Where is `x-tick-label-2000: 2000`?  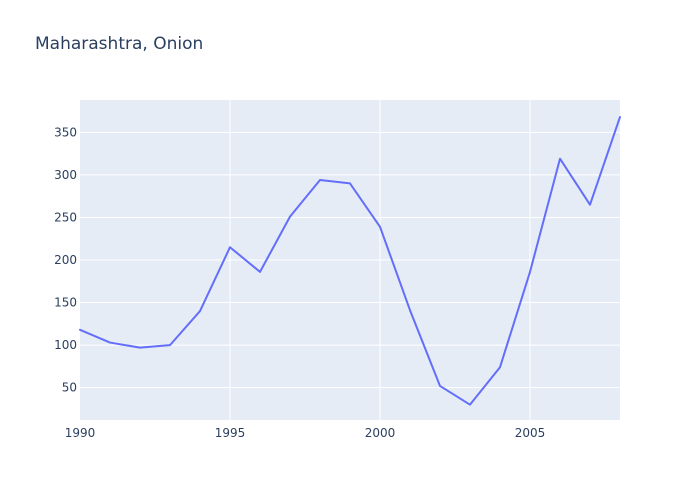
x-tick-label-2000: 2000 is located at coordinates (380, 433).